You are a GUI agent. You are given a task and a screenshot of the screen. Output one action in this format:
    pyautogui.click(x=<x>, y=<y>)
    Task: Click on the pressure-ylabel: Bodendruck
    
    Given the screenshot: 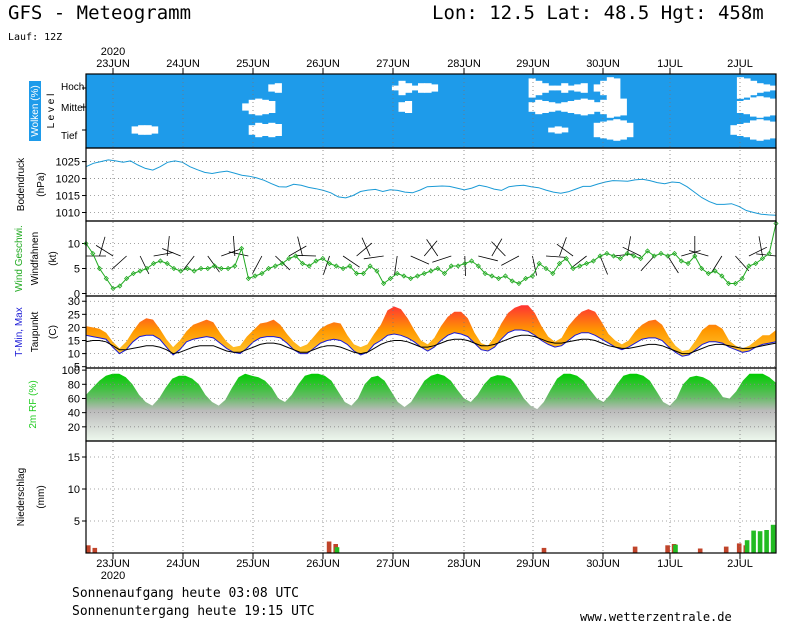 What is the action you would take?
    pyautogui.click(x=21, y=184)
    